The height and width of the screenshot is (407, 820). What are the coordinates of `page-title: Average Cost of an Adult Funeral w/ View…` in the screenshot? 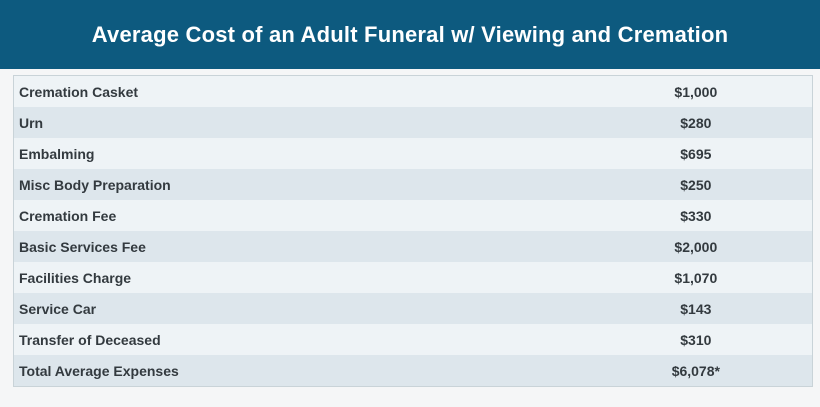 It's located at (410, 34).